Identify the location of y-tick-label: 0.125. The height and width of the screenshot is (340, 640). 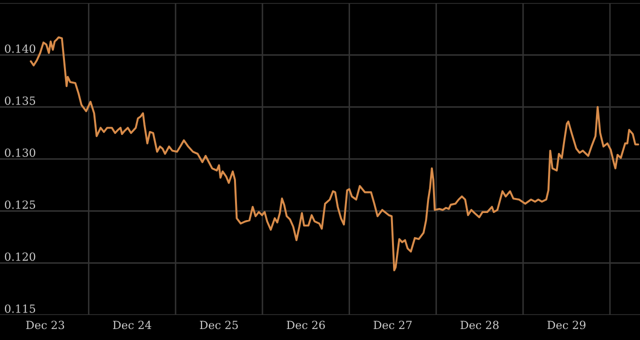
(20, 204).